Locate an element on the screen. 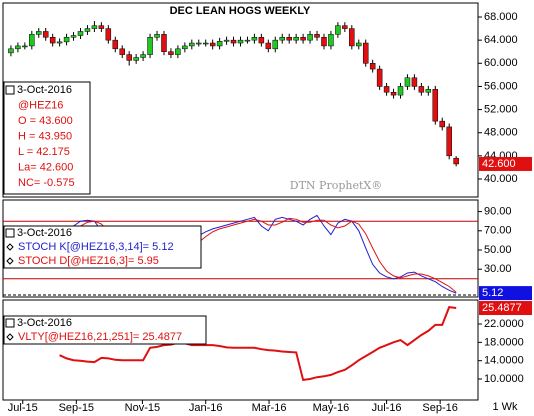 This screenshot has width=534, height=416. y-tick-label: 30.00 is located at coordinates (498, 269).